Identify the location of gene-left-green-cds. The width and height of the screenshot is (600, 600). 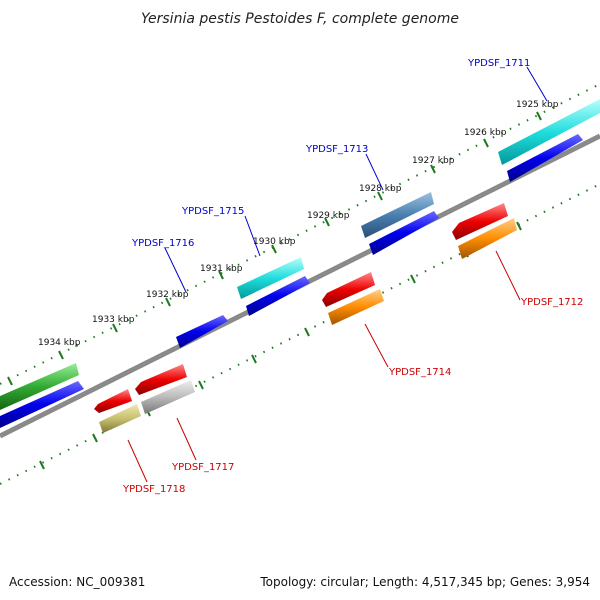
(42, 404).